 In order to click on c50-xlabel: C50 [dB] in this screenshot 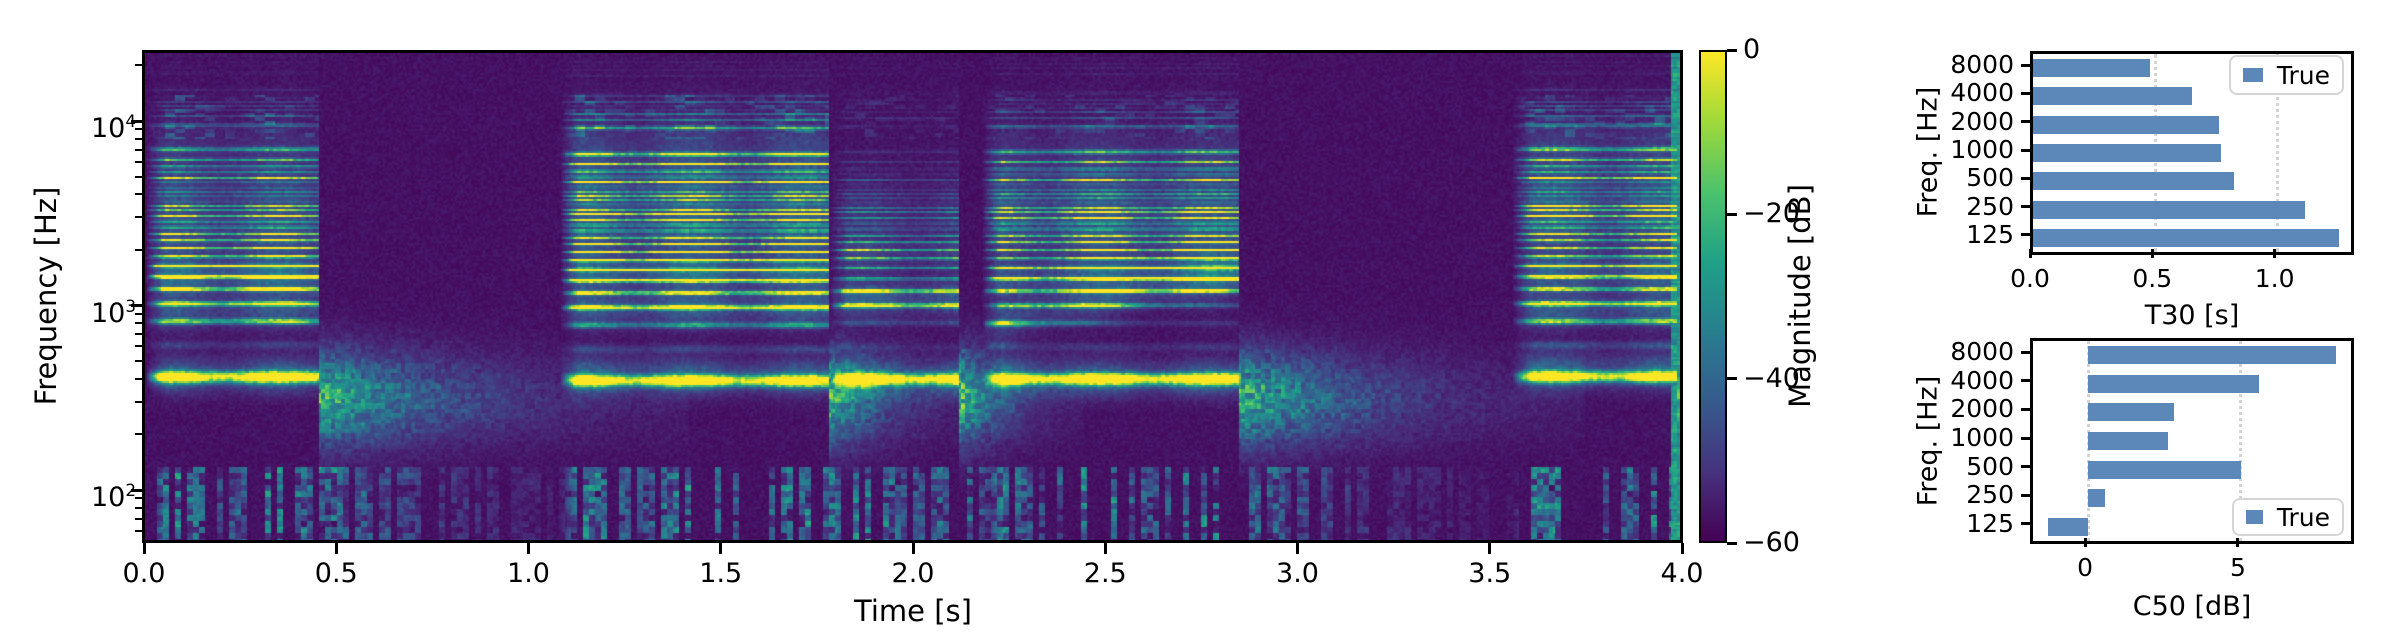, I will do `click(2192, 606)`.